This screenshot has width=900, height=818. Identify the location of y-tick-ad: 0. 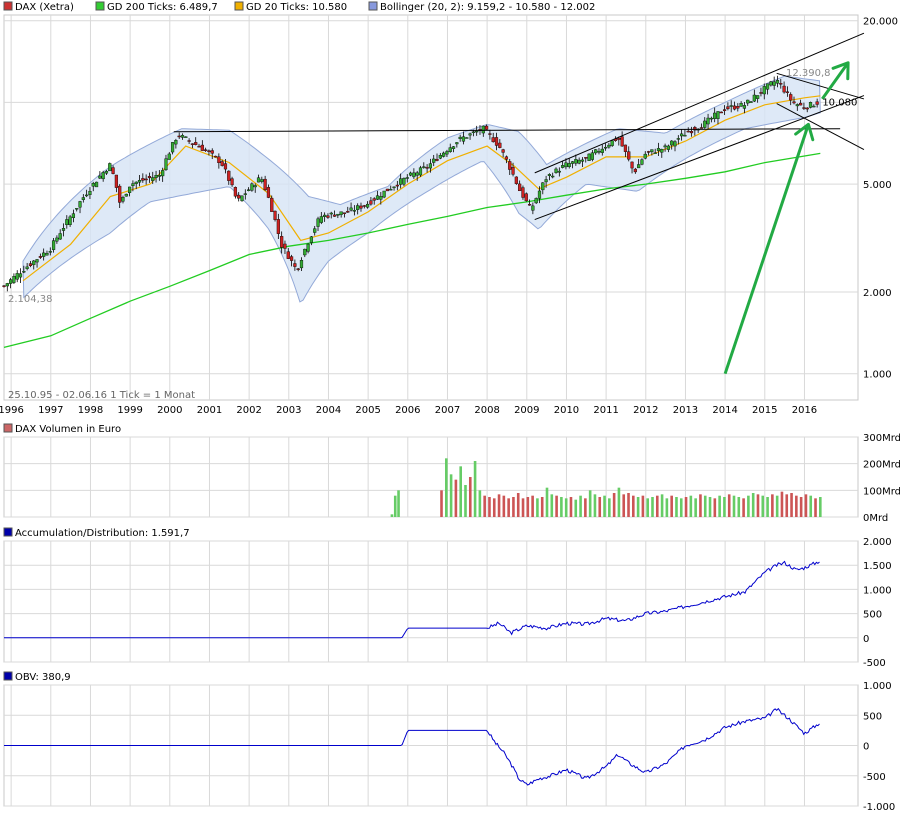
(866, 639).